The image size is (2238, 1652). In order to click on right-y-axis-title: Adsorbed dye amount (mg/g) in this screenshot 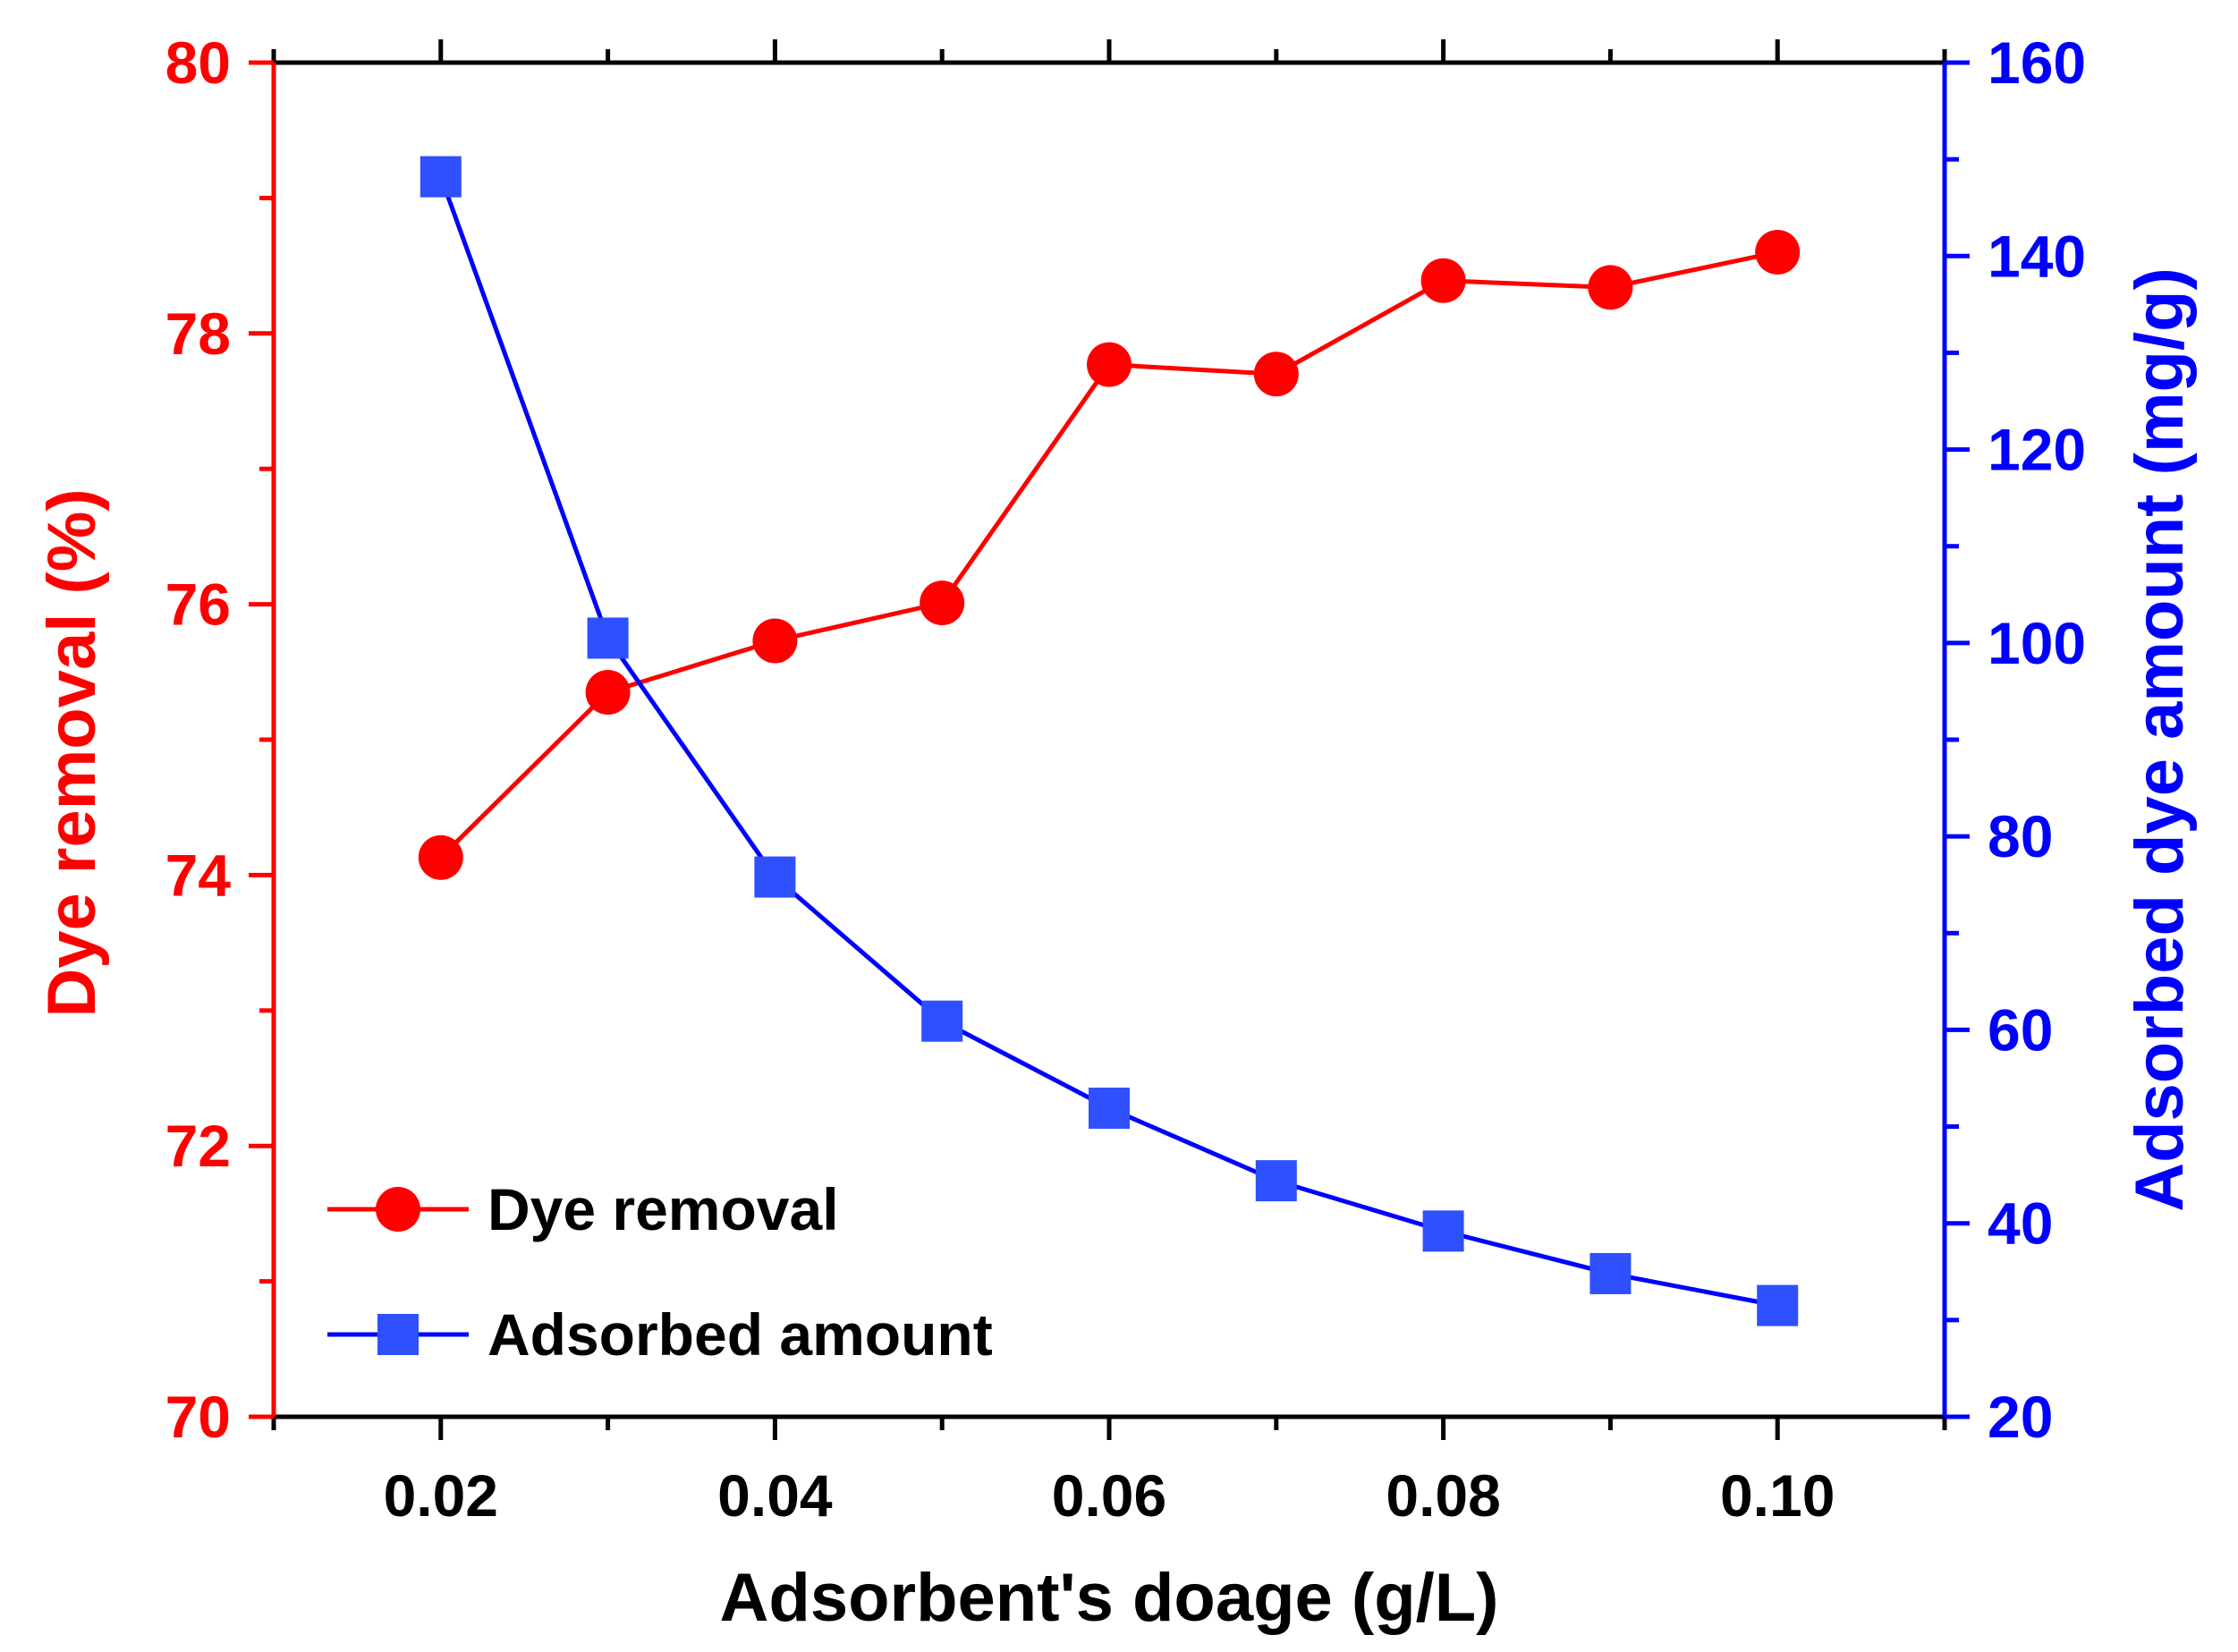, I will do `click(2160, 739)`.